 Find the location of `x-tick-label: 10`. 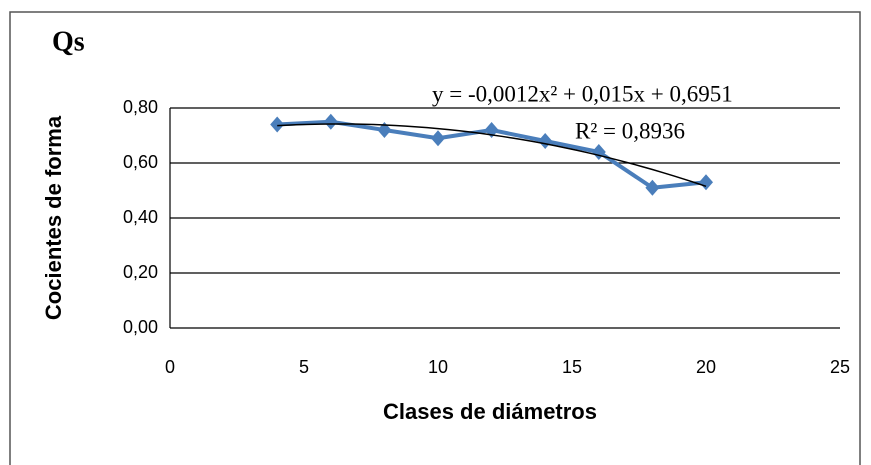

x-tick-label: 10 is located at coordinates (438, 367).